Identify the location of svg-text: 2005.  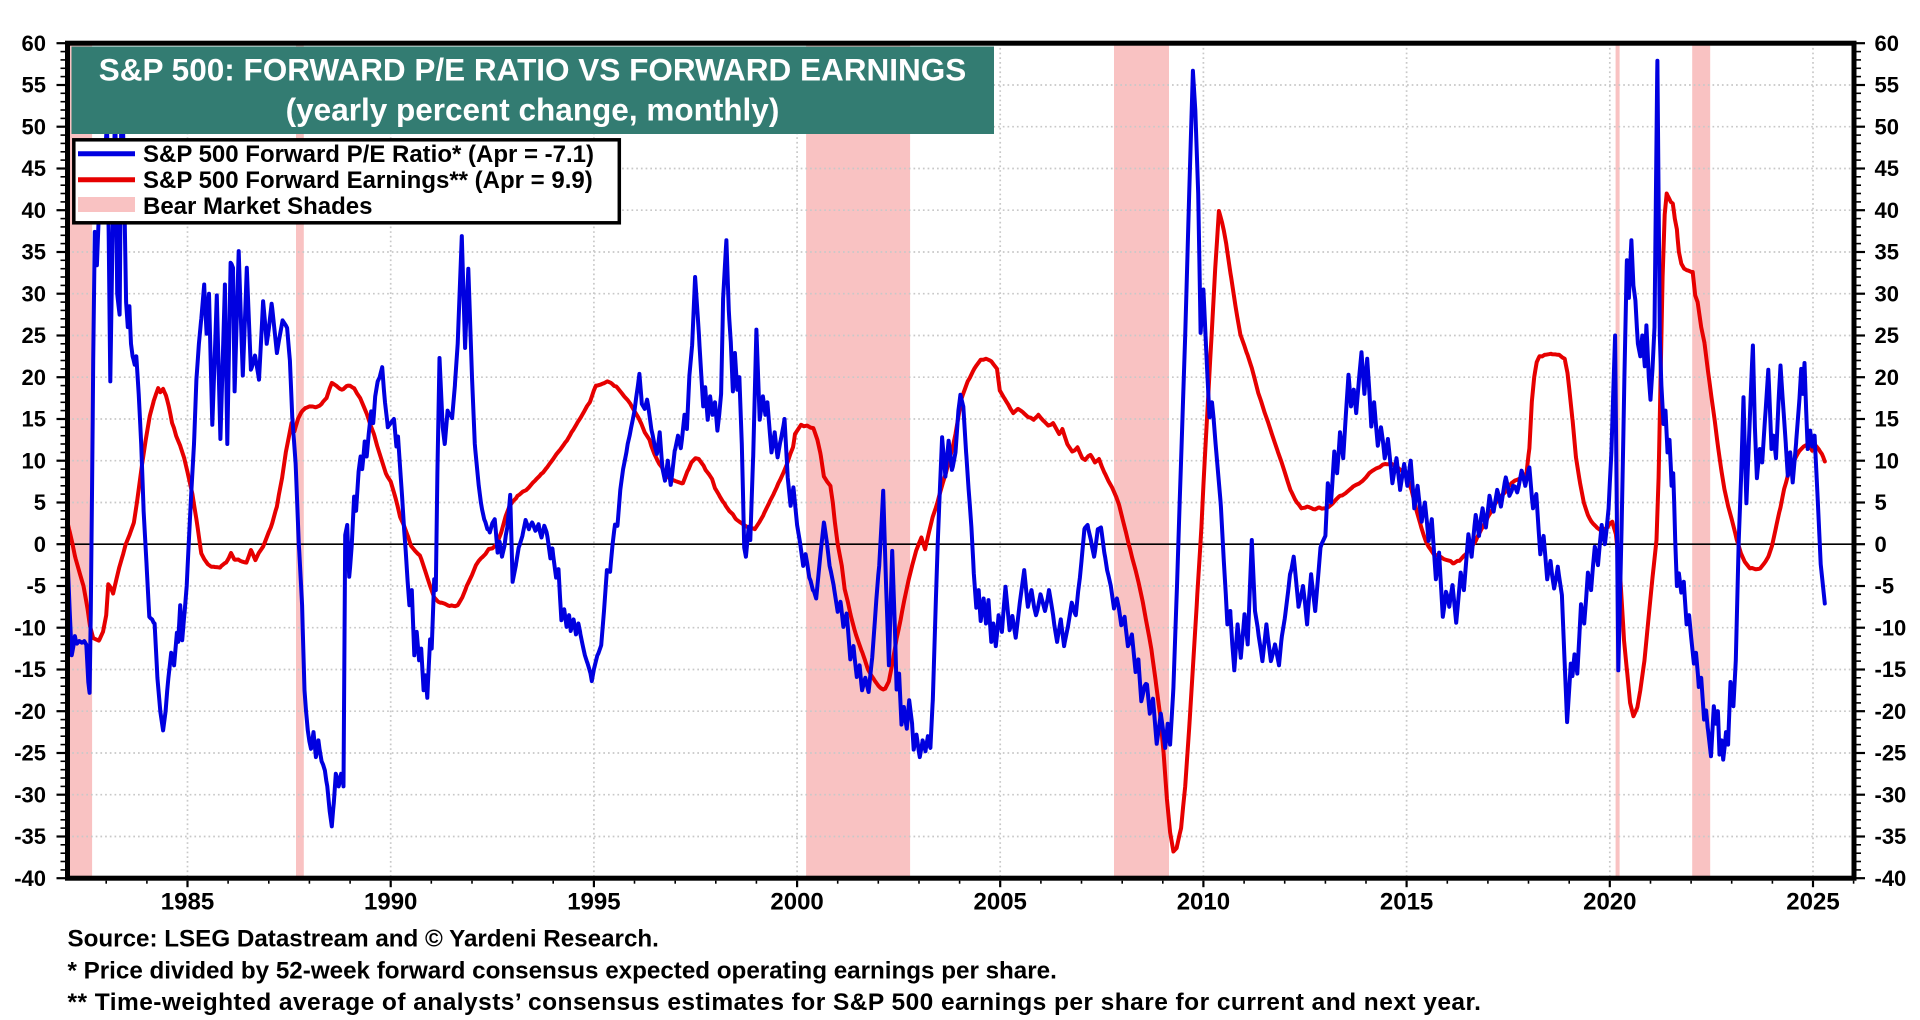
(1000, 902).